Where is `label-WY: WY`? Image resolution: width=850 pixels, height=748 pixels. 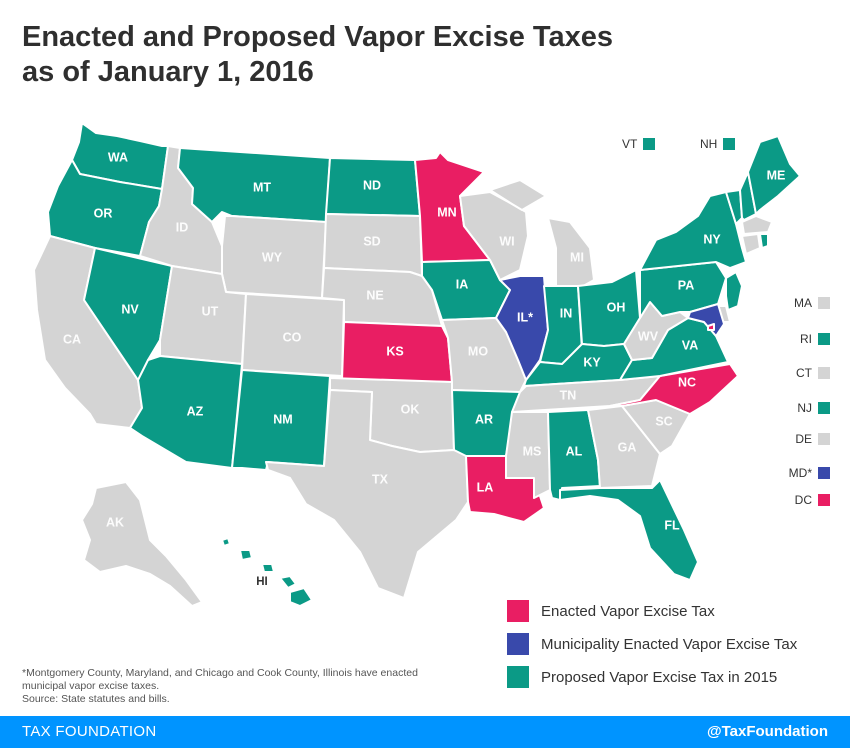
label-WY: WY is located at coordinates (272, 257).